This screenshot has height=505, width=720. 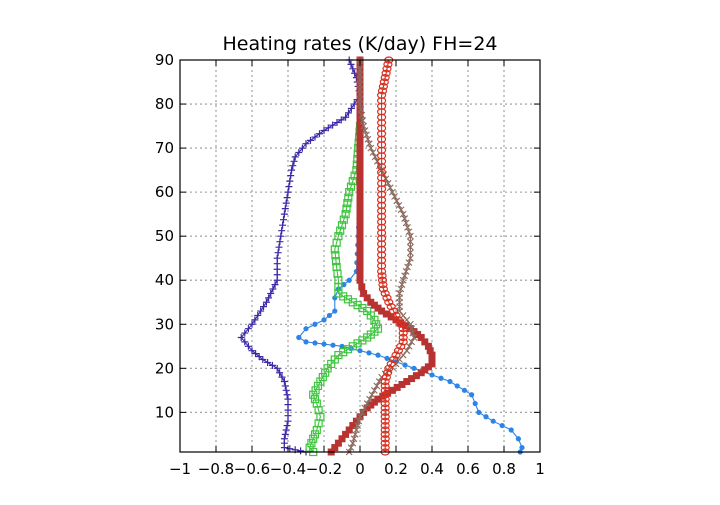 What do you see at coordinates (432, 469) in the screenshot?
I see `x-tick-label: 0.4` at bounding box center [432, 469].